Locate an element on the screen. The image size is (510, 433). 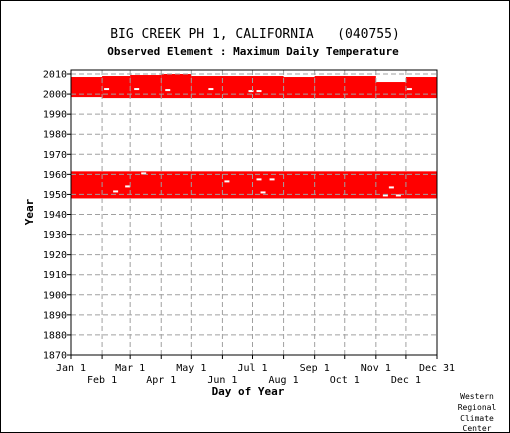
credit-line-1: Western is located at coordinates (477, 396).